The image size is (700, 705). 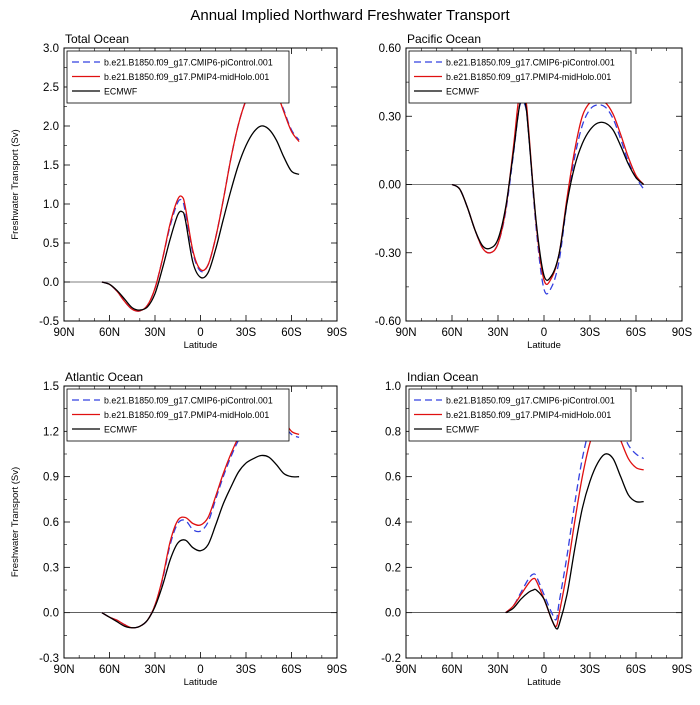 I want to click on y-tick-label: 2.5, so click(x=51, y=88).